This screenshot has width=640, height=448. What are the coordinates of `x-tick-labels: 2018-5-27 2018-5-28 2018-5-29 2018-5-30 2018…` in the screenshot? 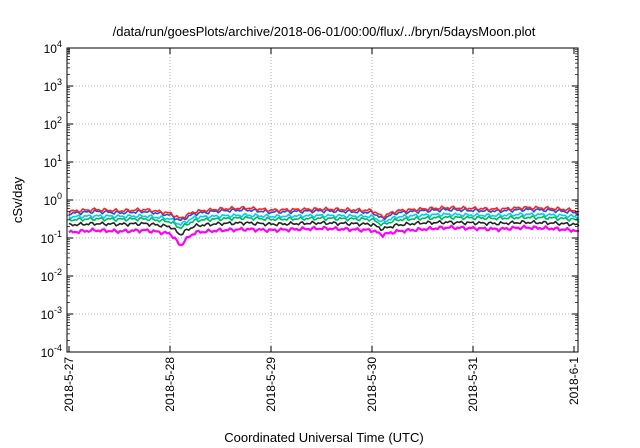 It's located at (321, 384).